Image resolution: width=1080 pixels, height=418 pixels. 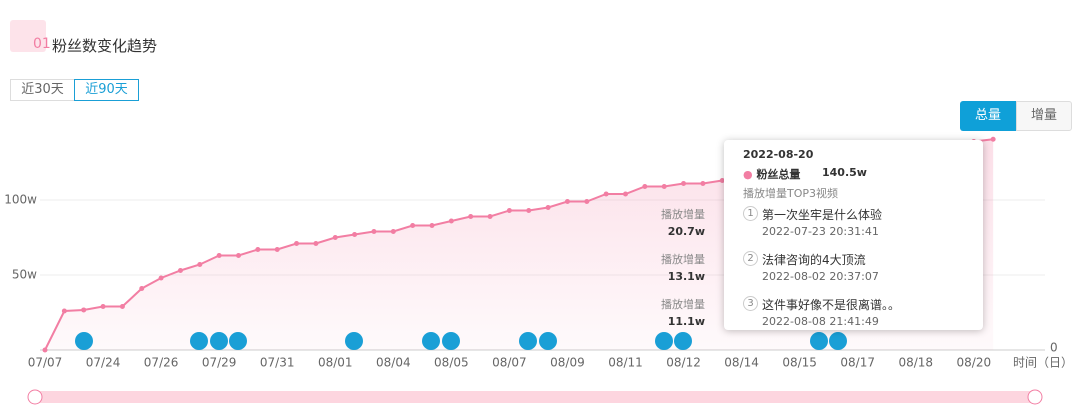 What do you see at coordinates (161, 363) in the screenshot?
I see `x-tick-label: 07/26` at bounding box center [161, 363].